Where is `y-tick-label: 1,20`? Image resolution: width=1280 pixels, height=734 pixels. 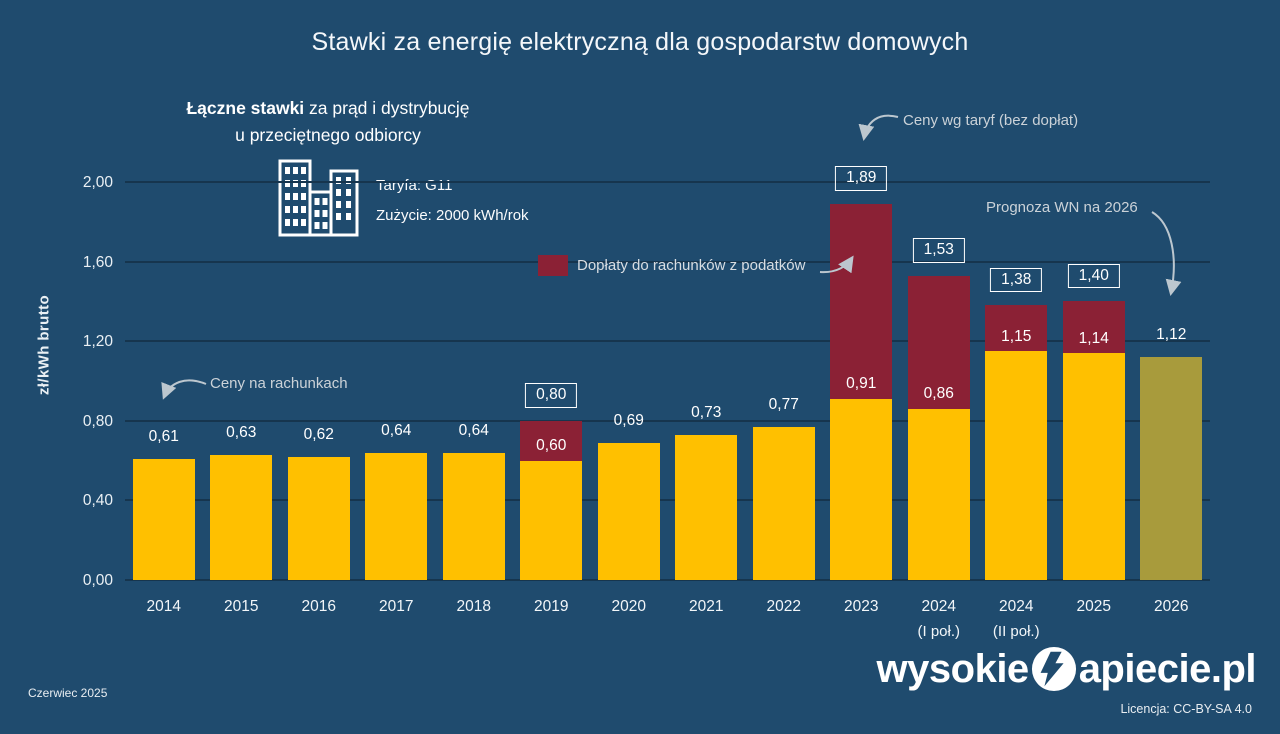
y-tick-label: 1,20 is located at coordinates (97, 342).